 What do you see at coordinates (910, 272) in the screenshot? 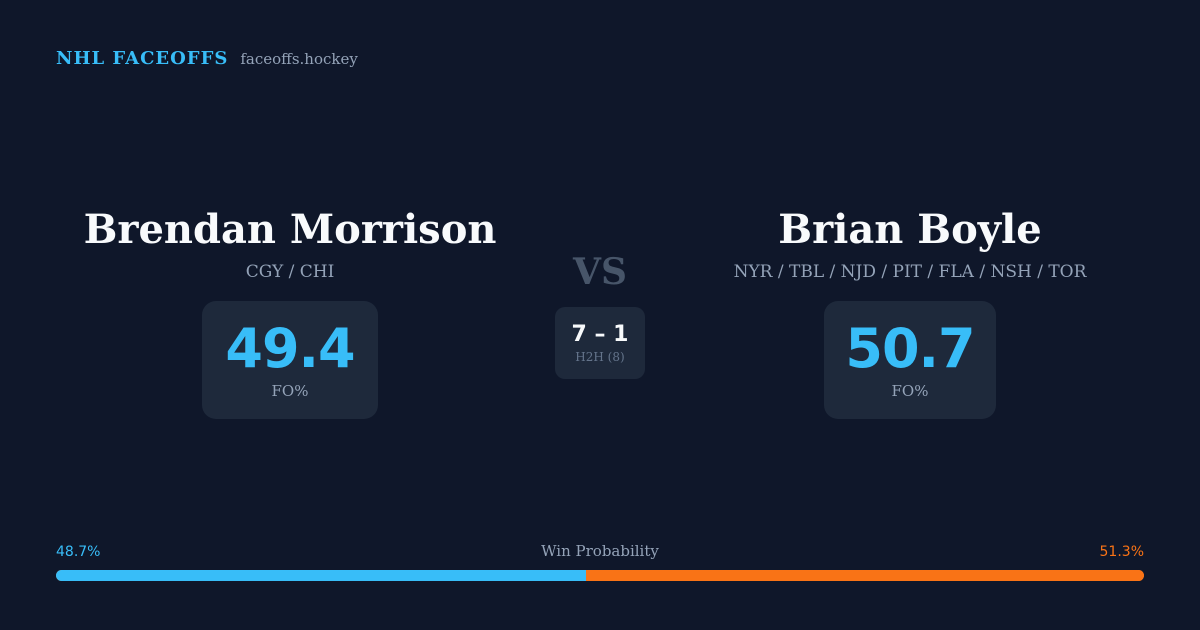
I see `player-right-teams: NYR / TBL / NJD / PIT / FLA / NSH / TOR` at bounding box center [910, 272].